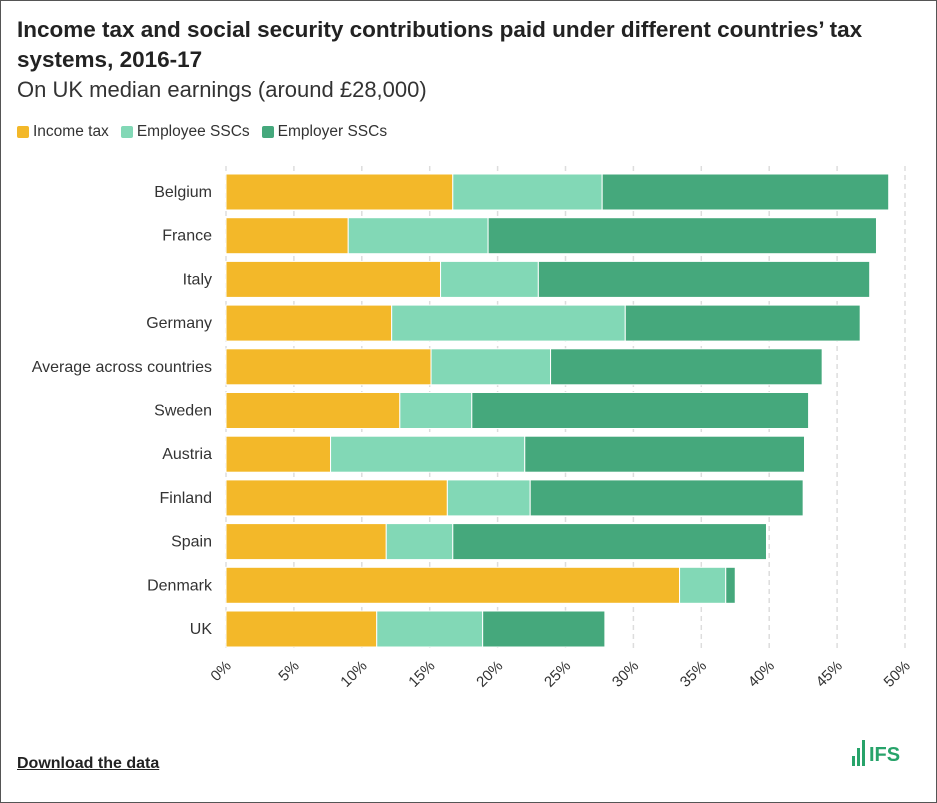 The image size is (937, 803). I want to click on x-tick-label-35: 35%, so click(693, 674).